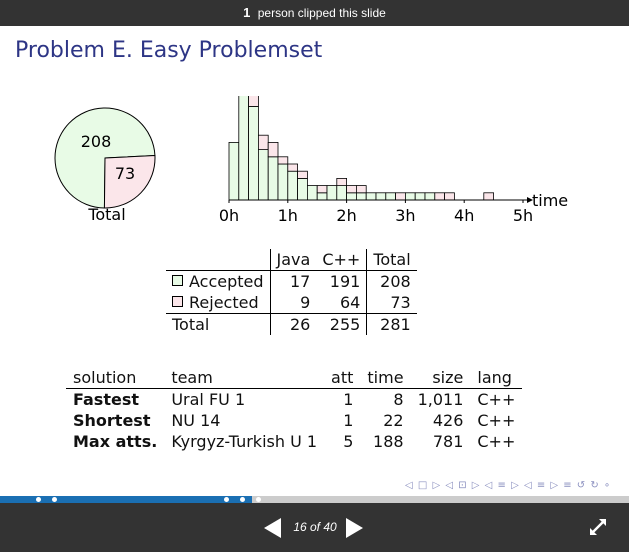  I want to click on beamer-nav-symbols: ◁ □ ▷ ◁ ⊡ ▷ ◁ ≡ ▷ ◁ ≡ ▷ ≡ ↺ ↻ ∘, so click(508, 485).